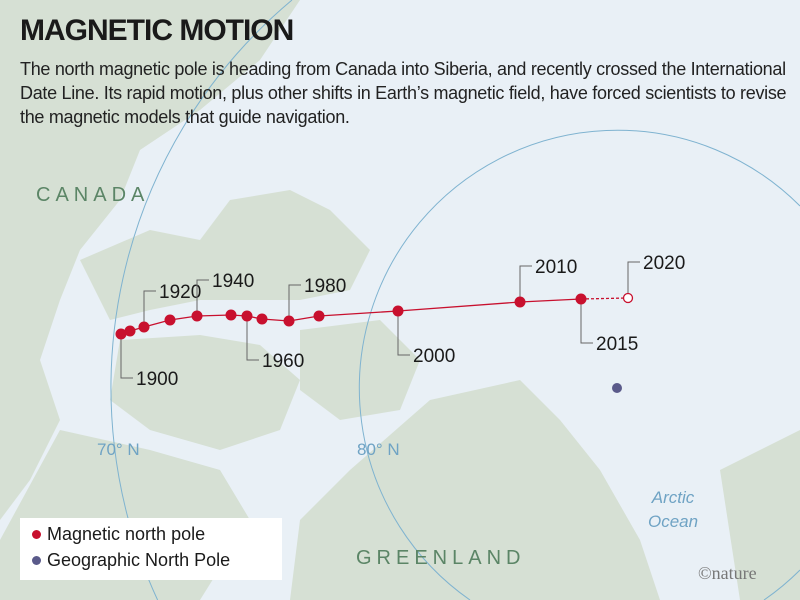  I want to click on legend-label: Geographic North Pole, so click(139, 560).